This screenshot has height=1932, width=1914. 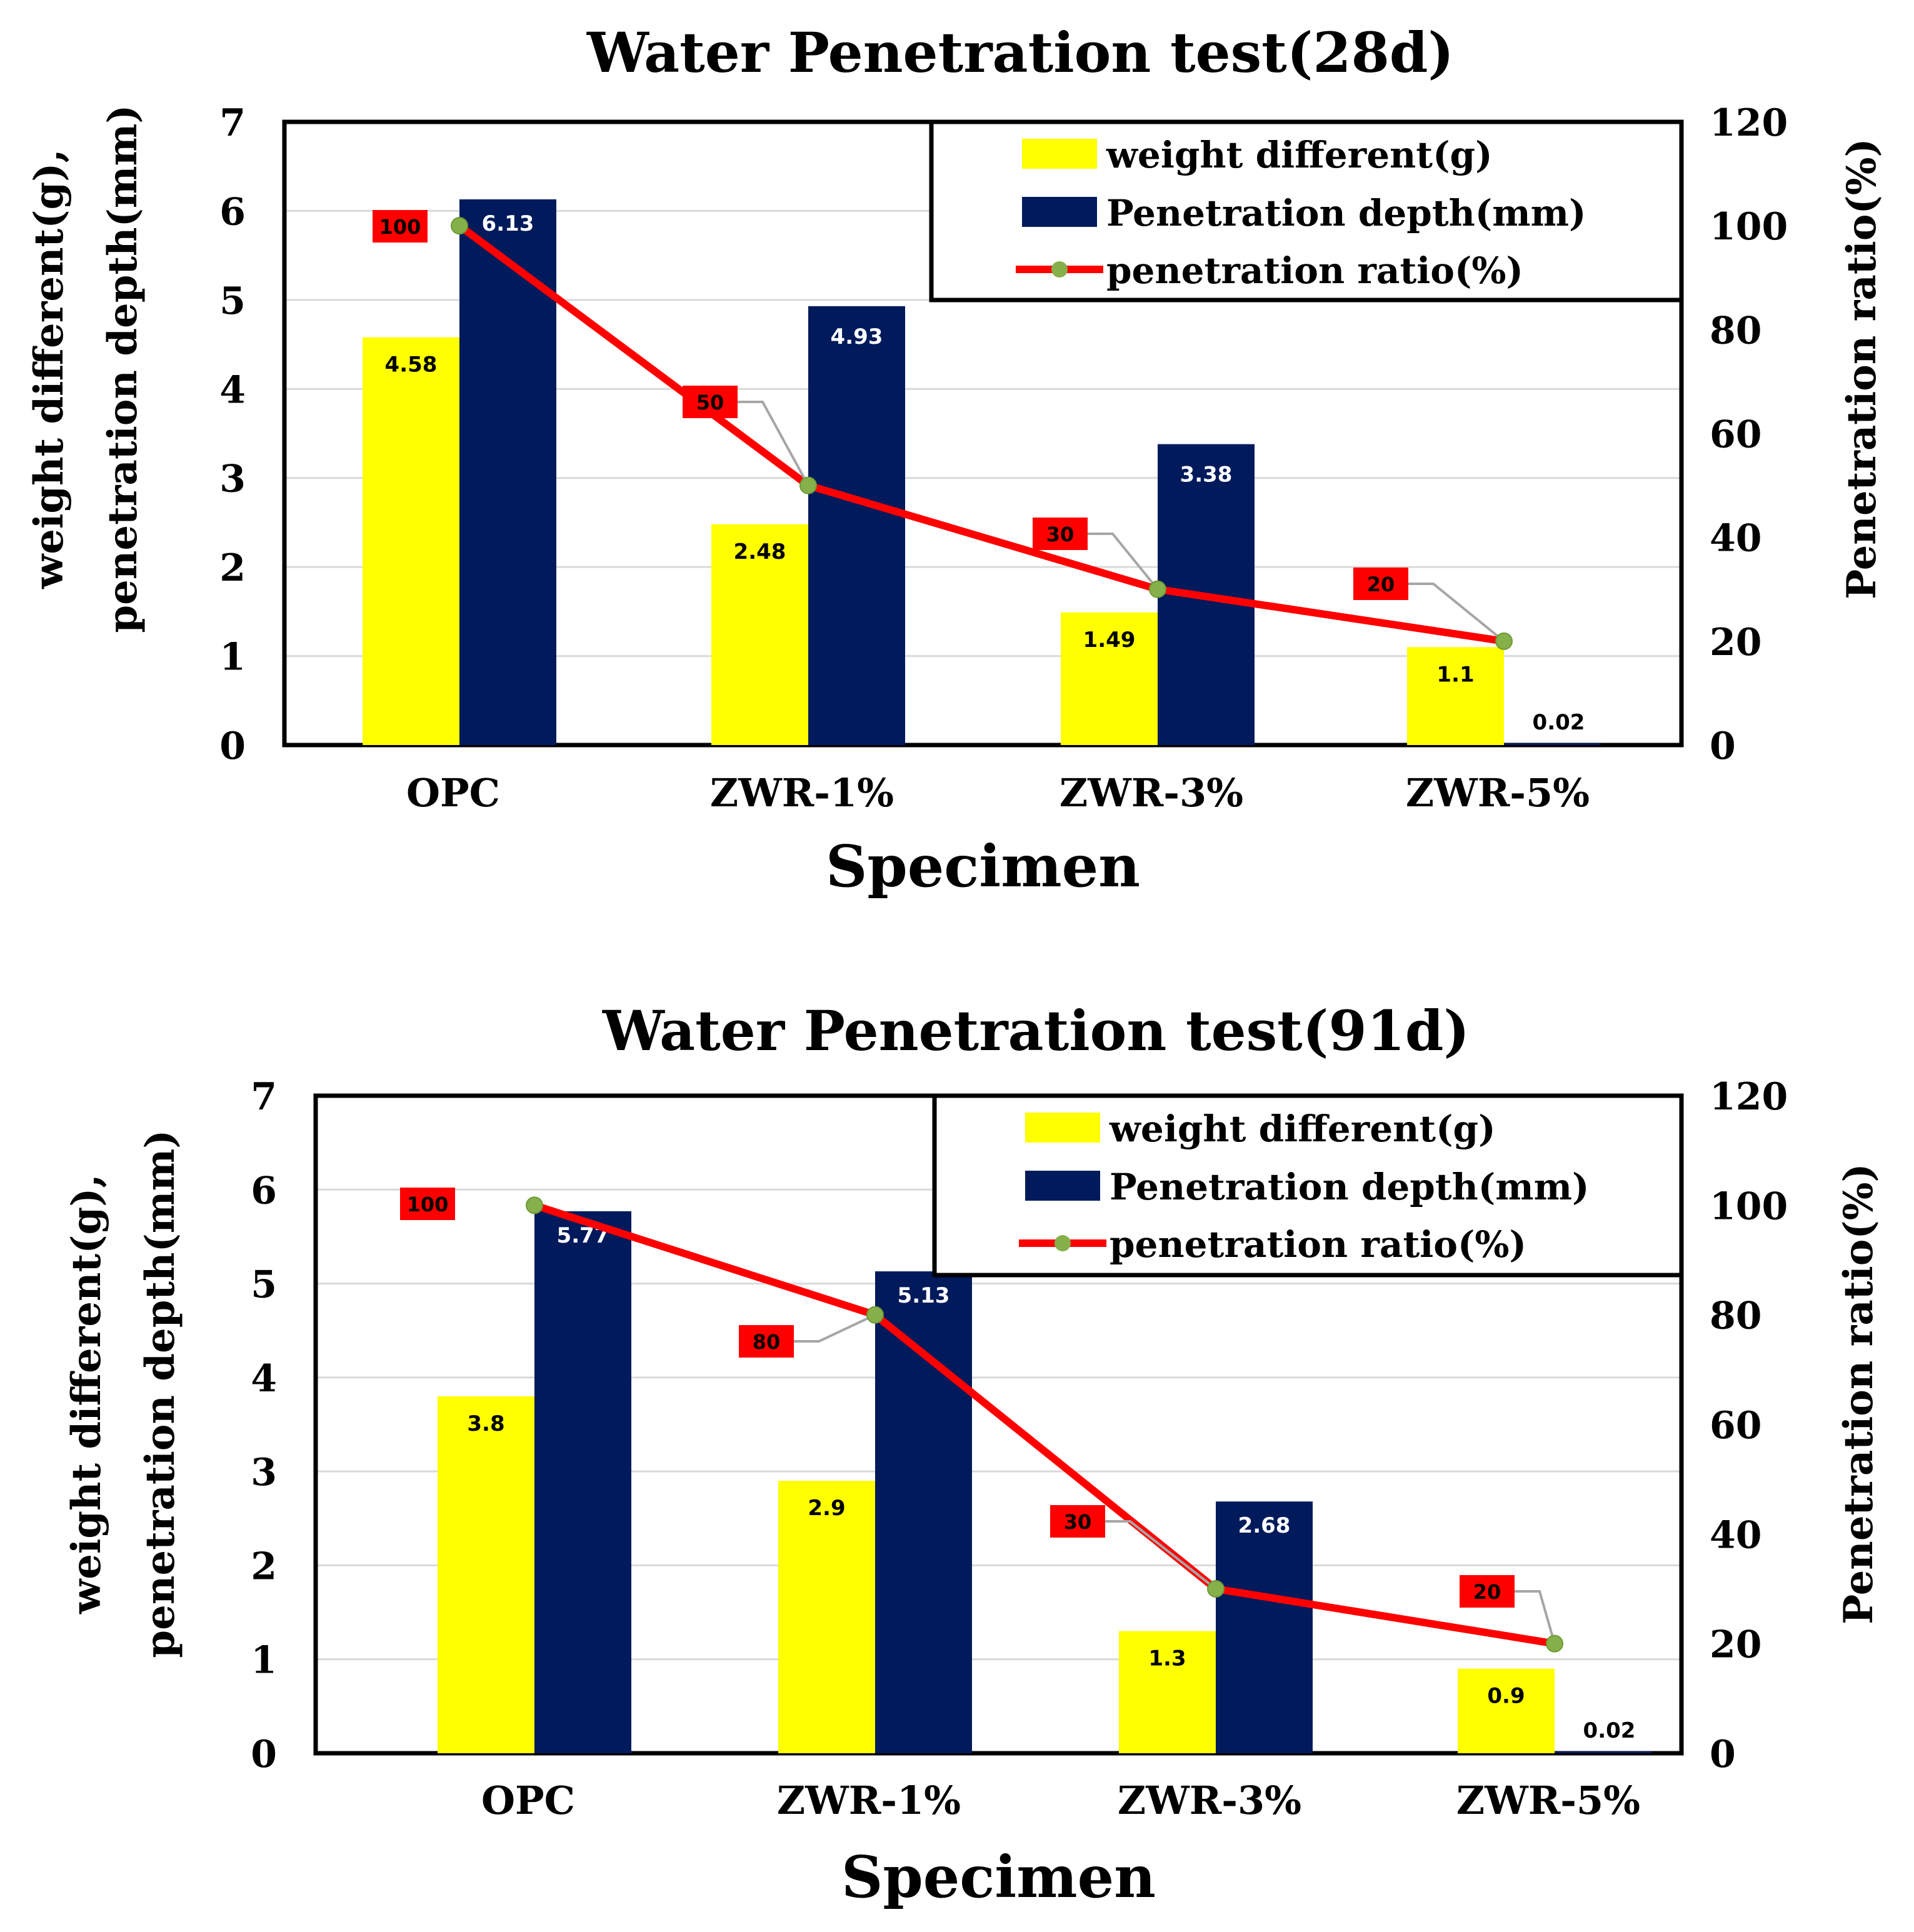 I want to click on ratio-label: 80, so click(x=767, y=1342).